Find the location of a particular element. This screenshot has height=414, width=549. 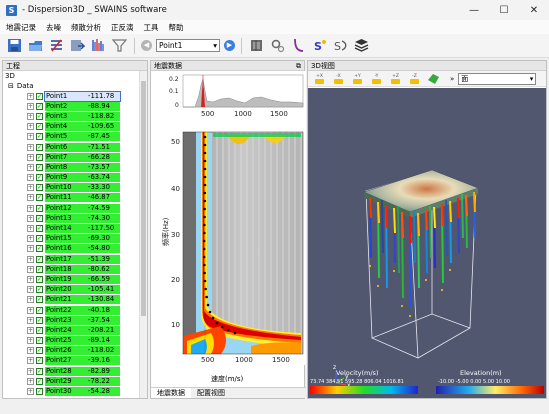

view-plus-z-button: +Z is located at coordinates (395, 78).